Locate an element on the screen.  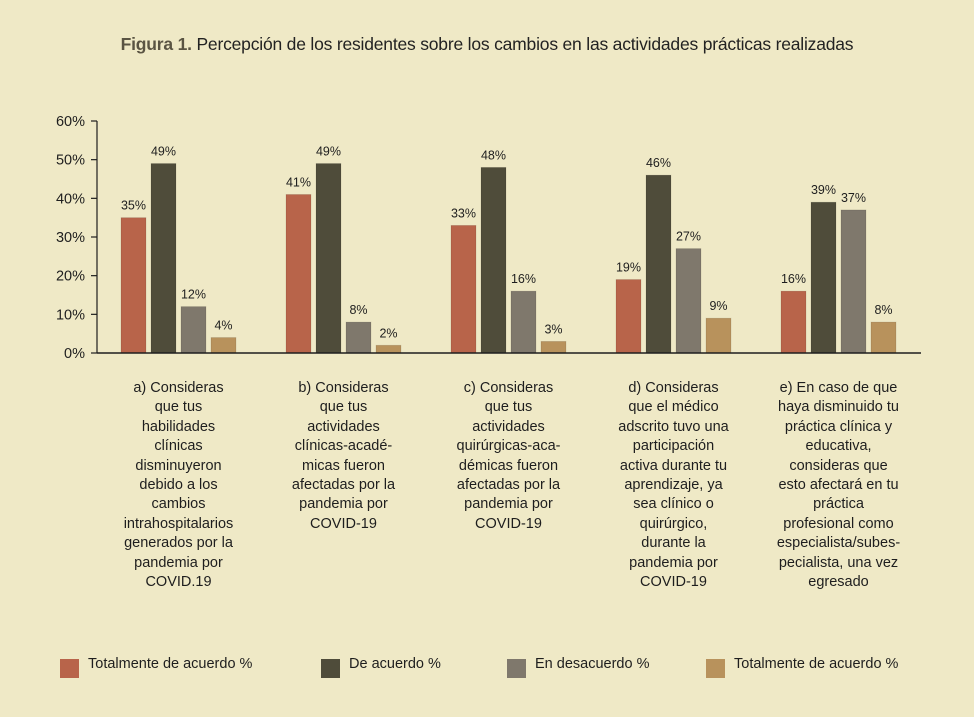
y-axis: 0% 10% 20% 30% 40% 50% 60% is located at coordinates (77, 238).